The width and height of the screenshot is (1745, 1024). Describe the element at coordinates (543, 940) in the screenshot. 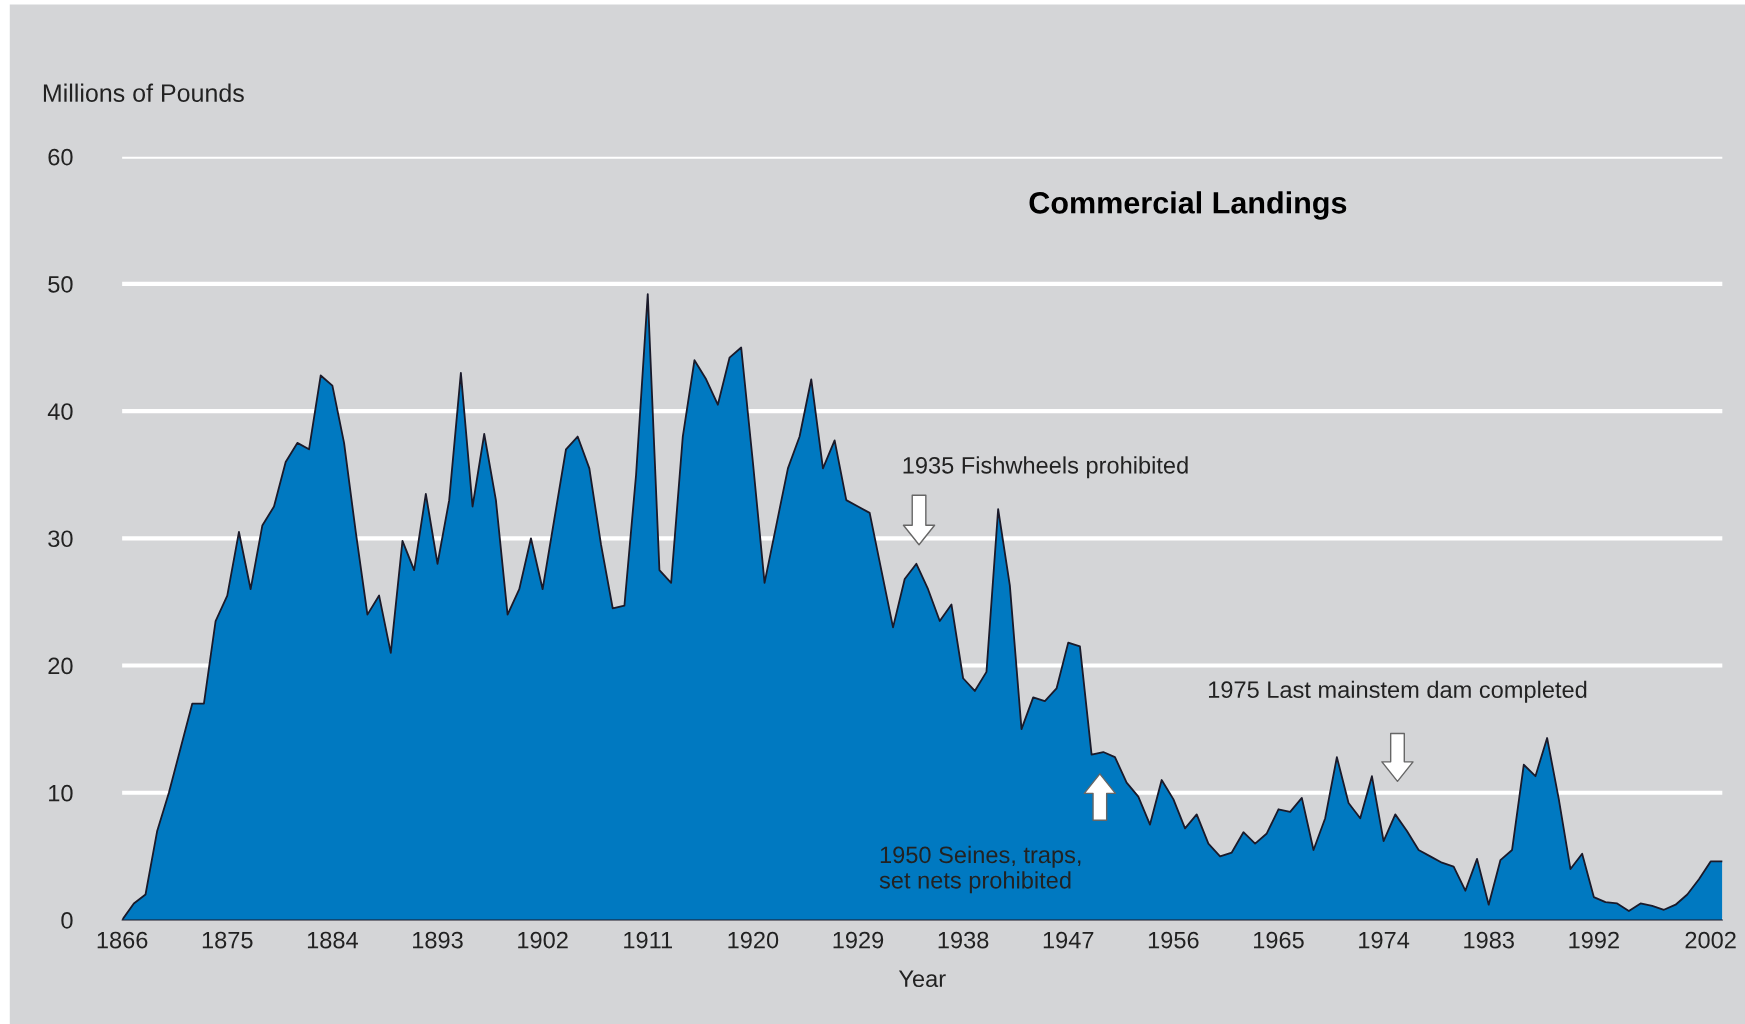

I see `x-tick-label: 1902` at that location.